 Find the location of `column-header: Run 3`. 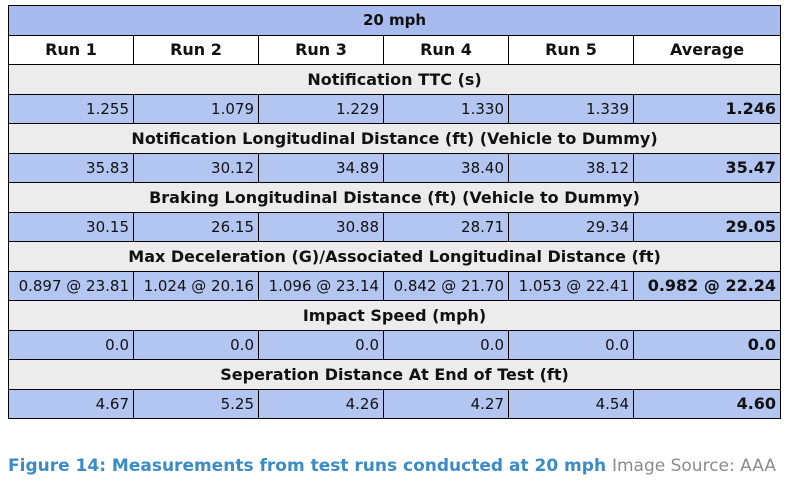

column-header: Run 3 is located at coordinates (321, 49).